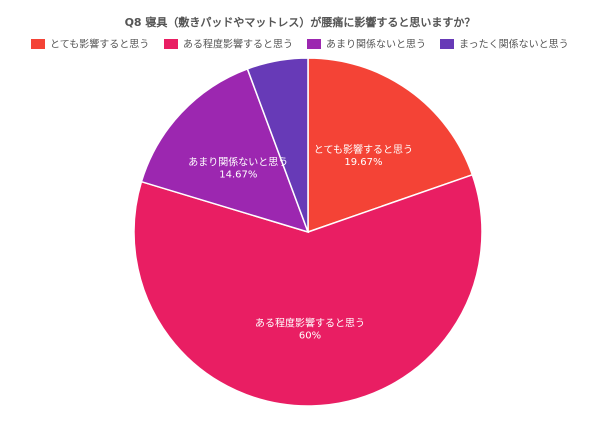 The image size is (600, 423). What do you see at coordinates (238, 163) in the screenshot?
I see `slice-category-label: あまり関係ないと思う` at bounding box center [238, 163].